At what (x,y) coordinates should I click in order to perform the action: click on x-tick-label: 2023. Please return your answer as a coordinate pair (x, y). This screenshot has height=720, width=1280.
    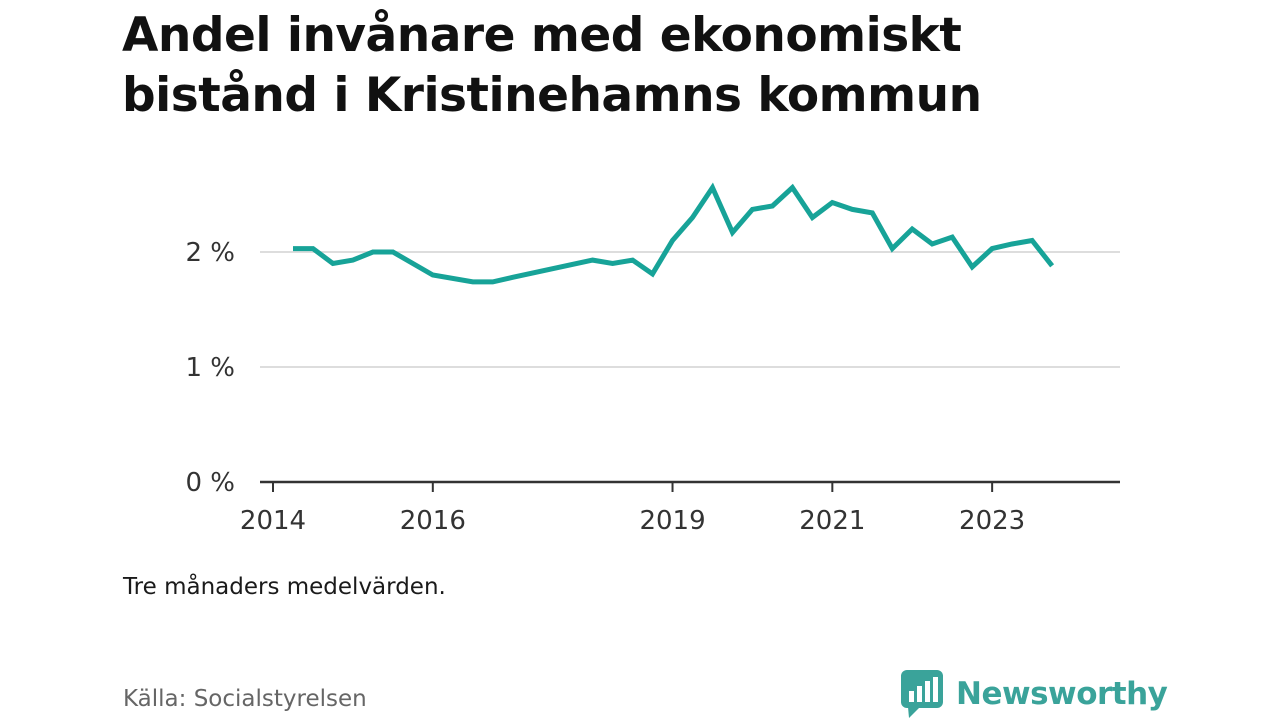
    Looking at the image, I should click on (992, 521).